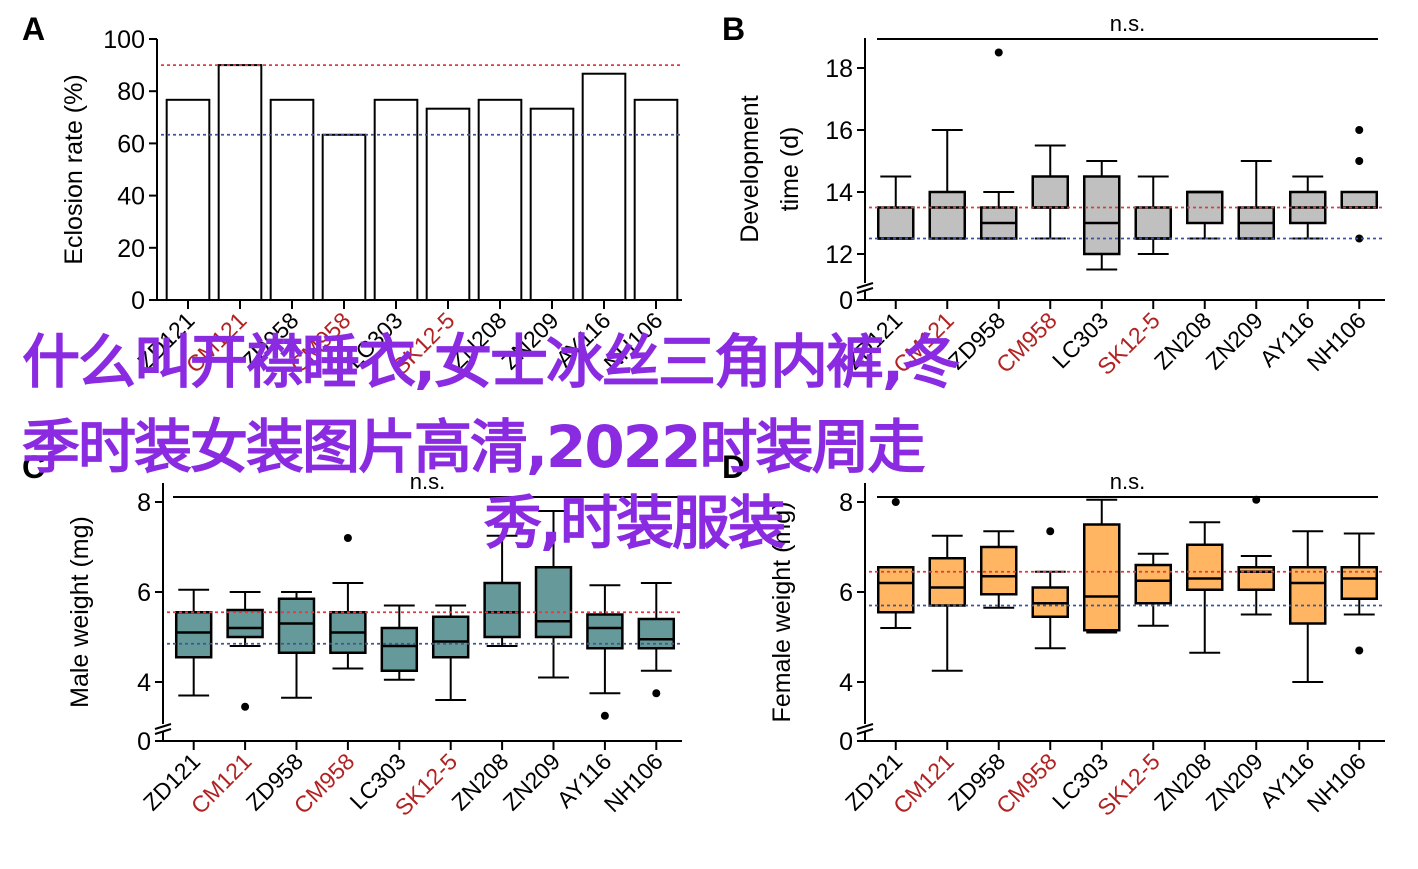 The image size is (1418, 869). Describe the element at coordinates (131, 92) in the screenshot. I see `y-tick-label: 80` at that location.